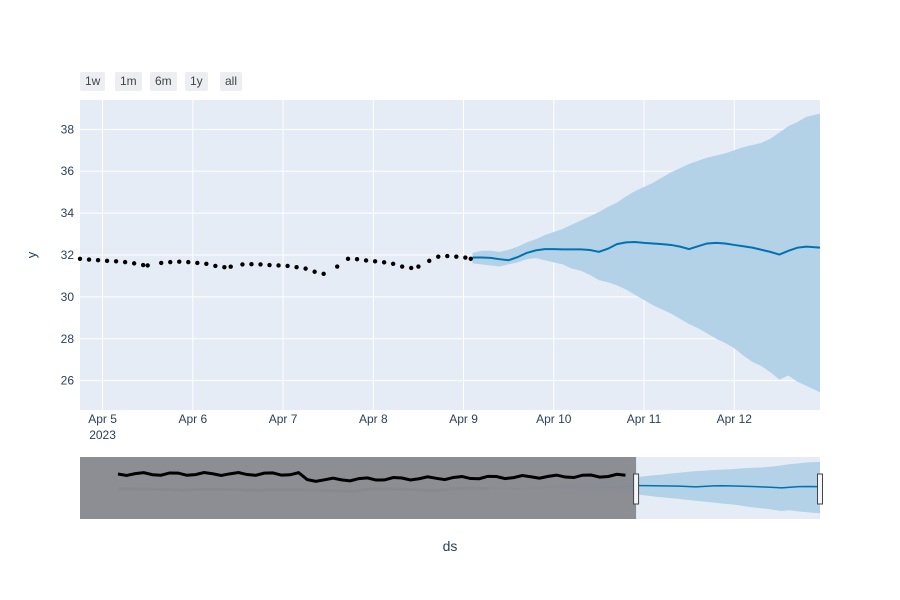  I want to click on range-slider-history-line, so click(371, 476).